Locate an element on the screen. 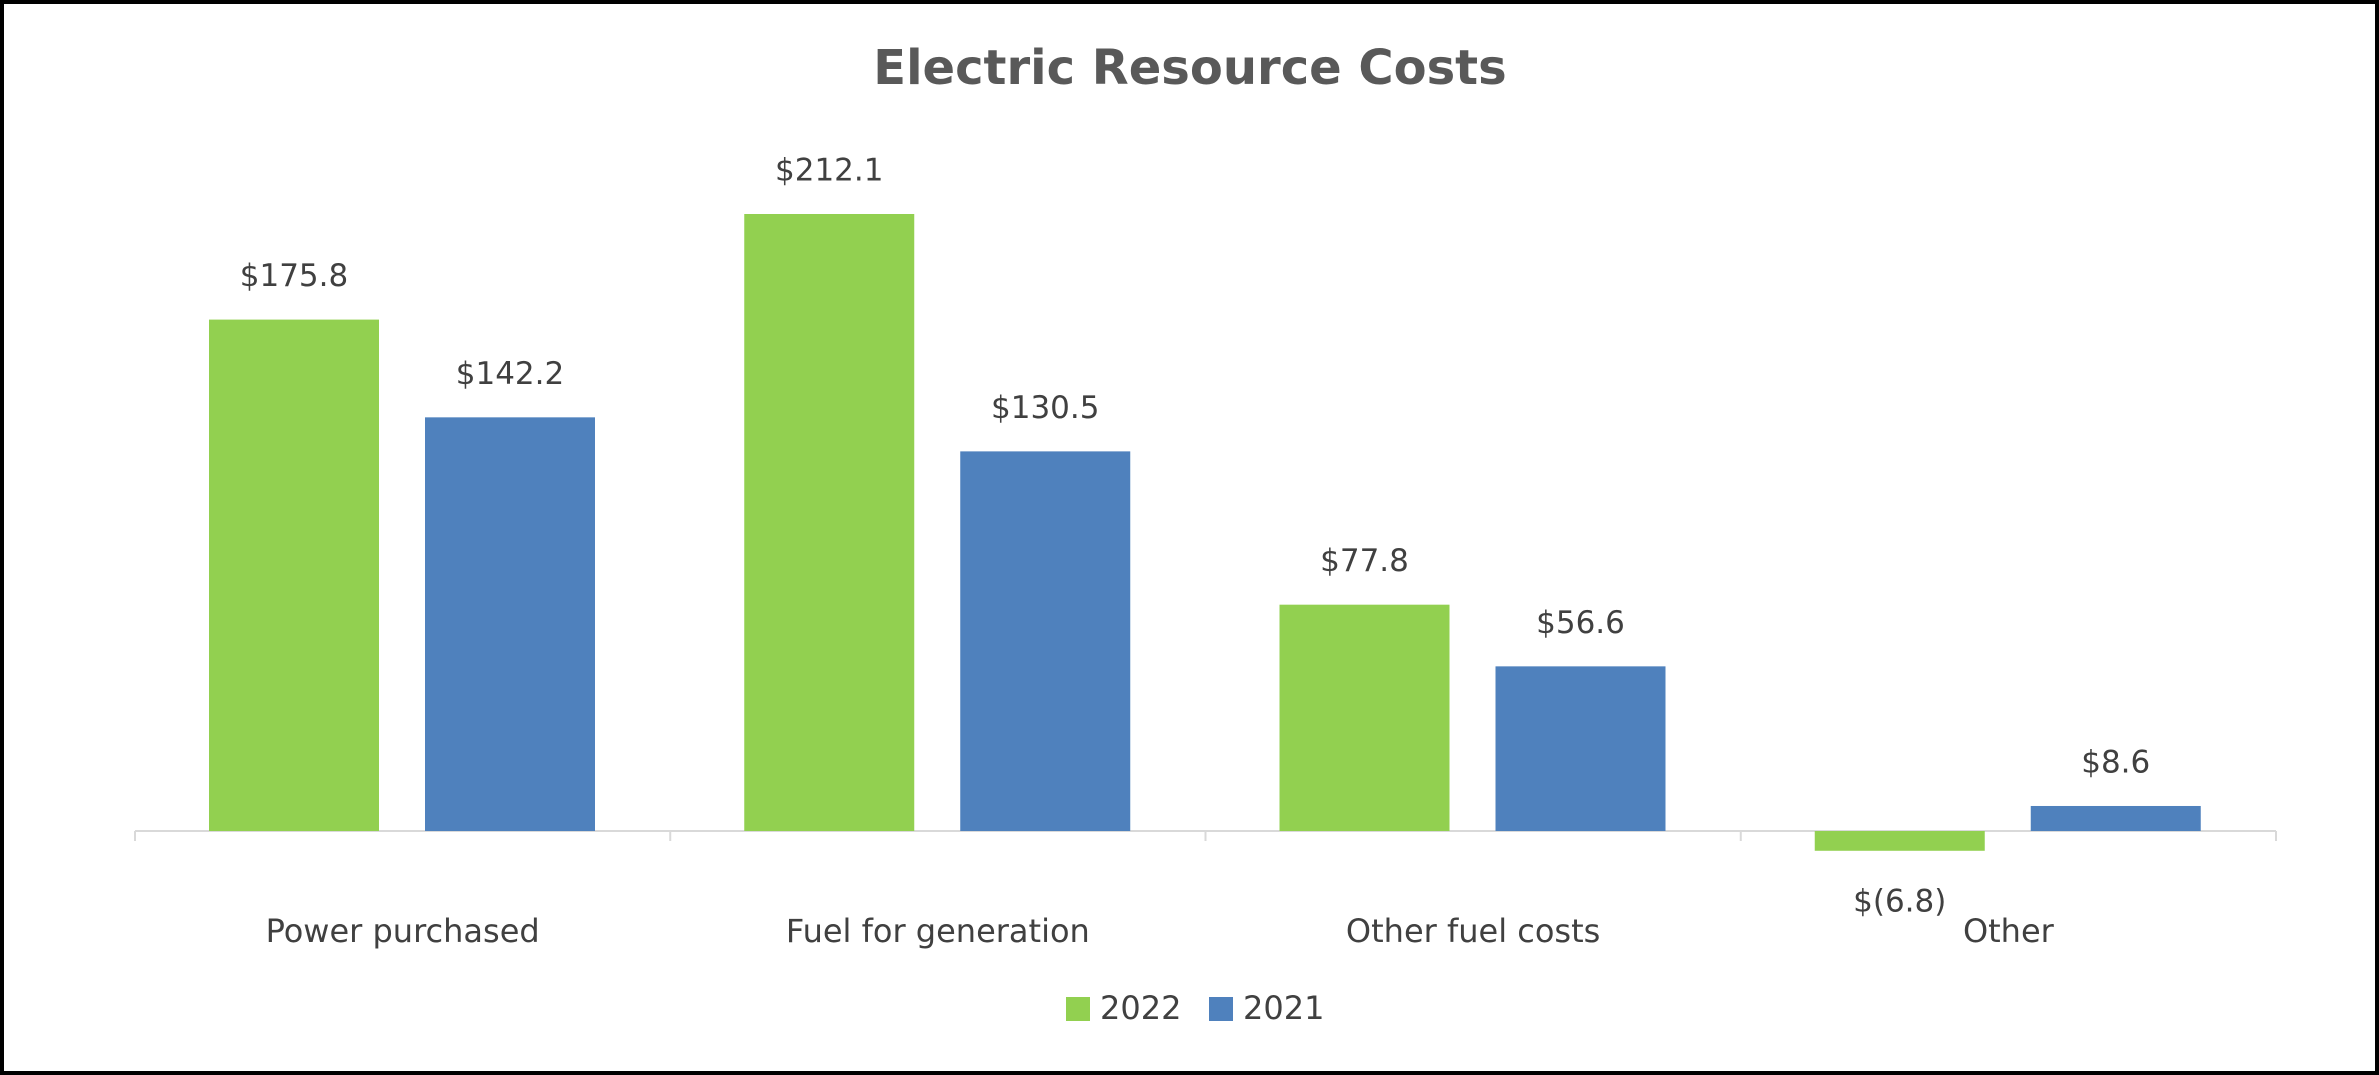 This screenshot has width=2379, height=1075. chart-title: Electric Resource Costs is located at coordinates (1189, 68).